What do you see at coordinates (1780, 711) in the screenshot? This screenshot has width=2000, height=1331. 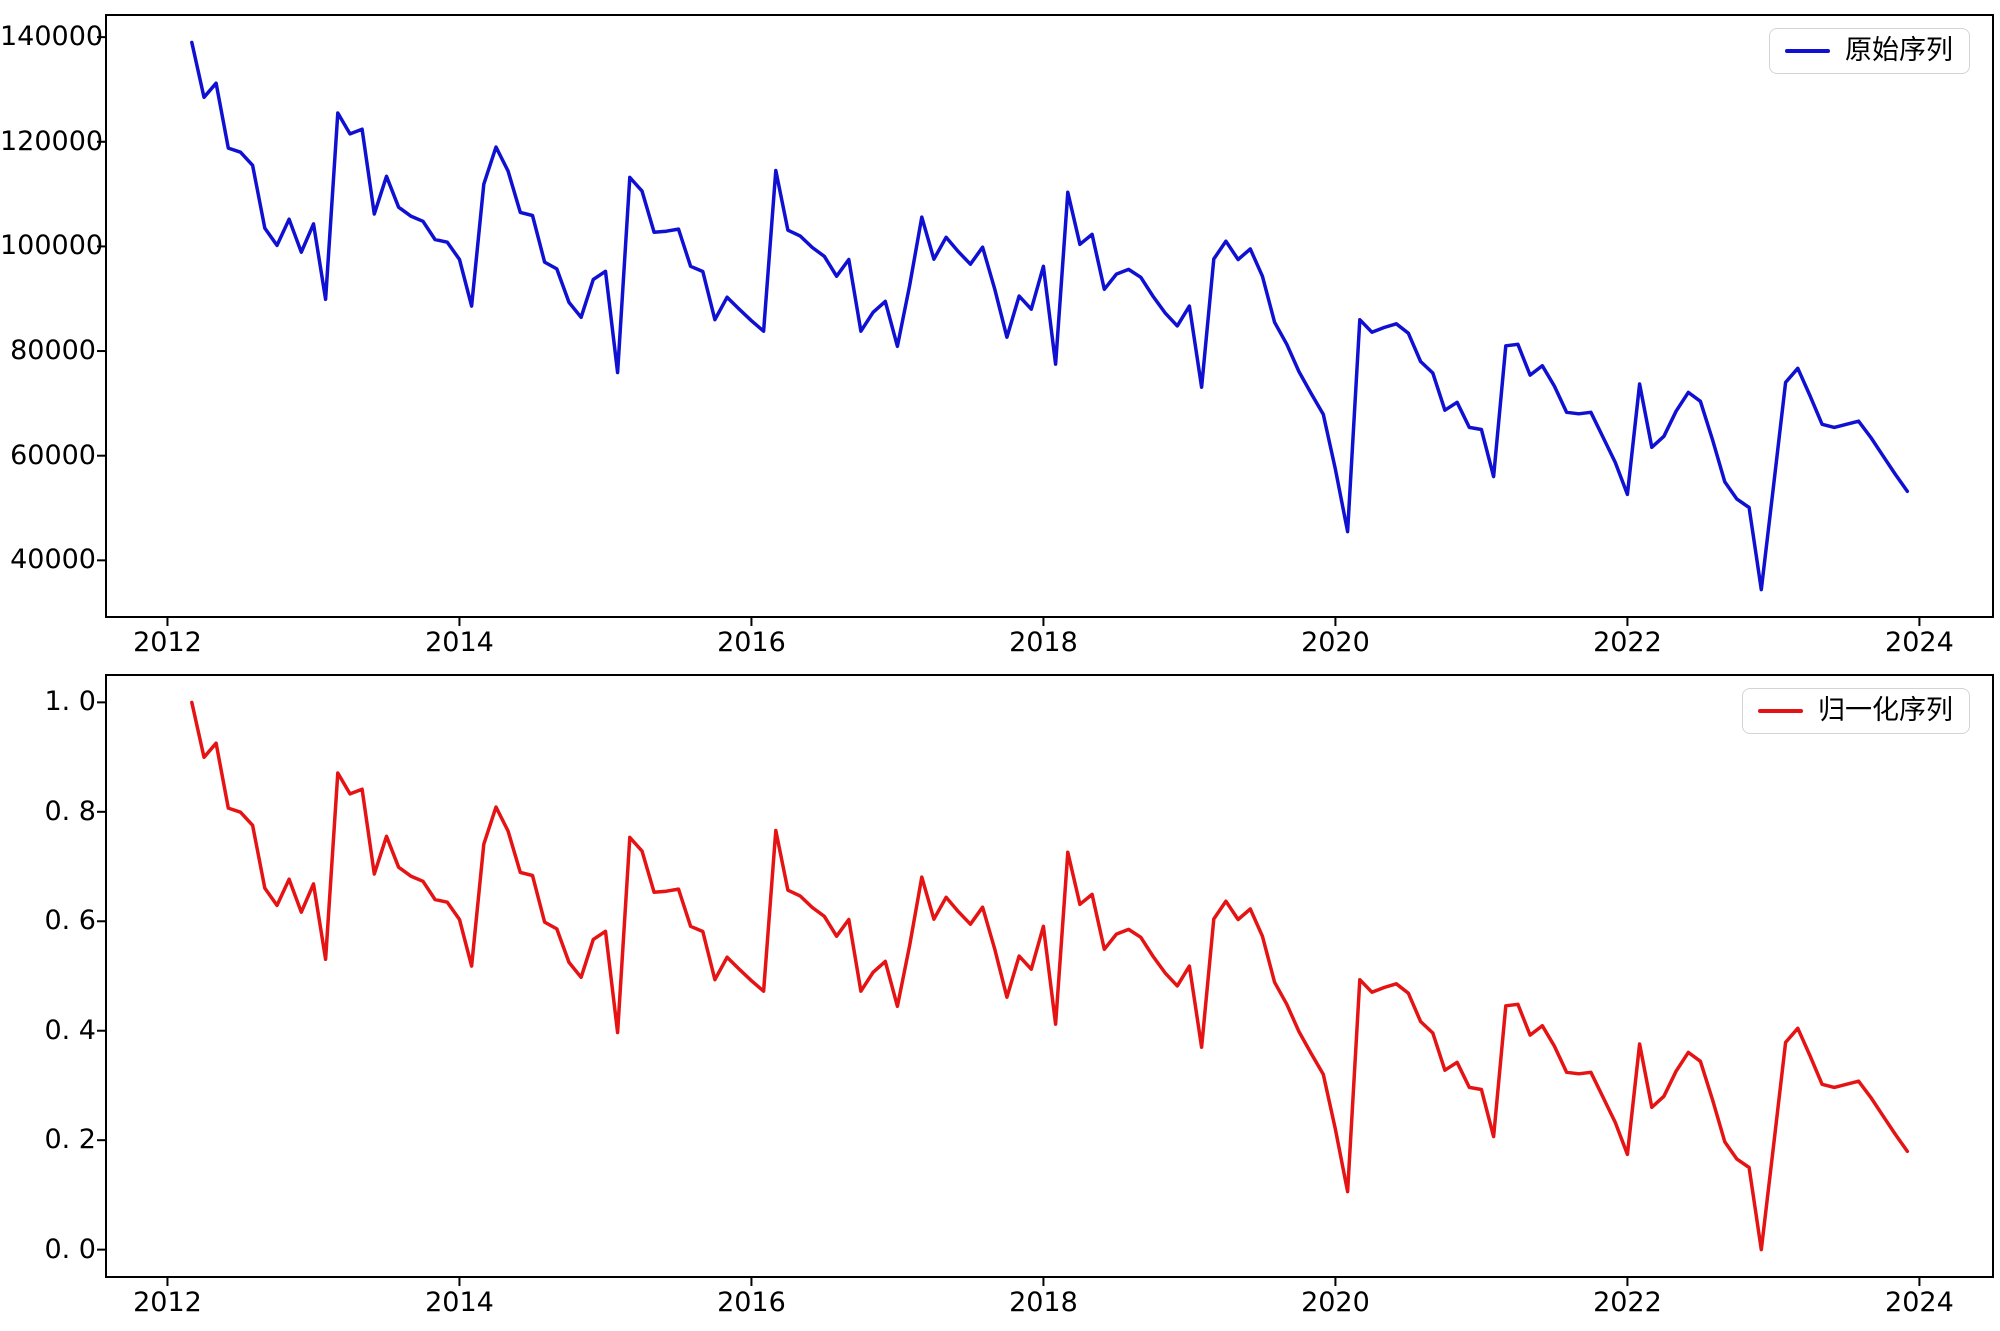 I see `legend-line-sample-normalized` at bounding box center [1780, 711].